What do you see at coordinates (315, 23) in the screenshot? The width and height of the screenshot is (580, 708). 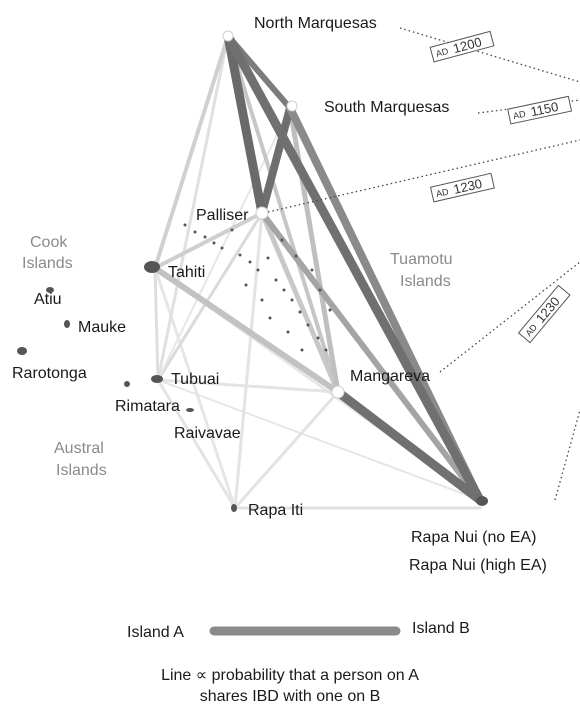 I see `label-north-marquesas: North Marquesas` at bounding box center [315, 23].